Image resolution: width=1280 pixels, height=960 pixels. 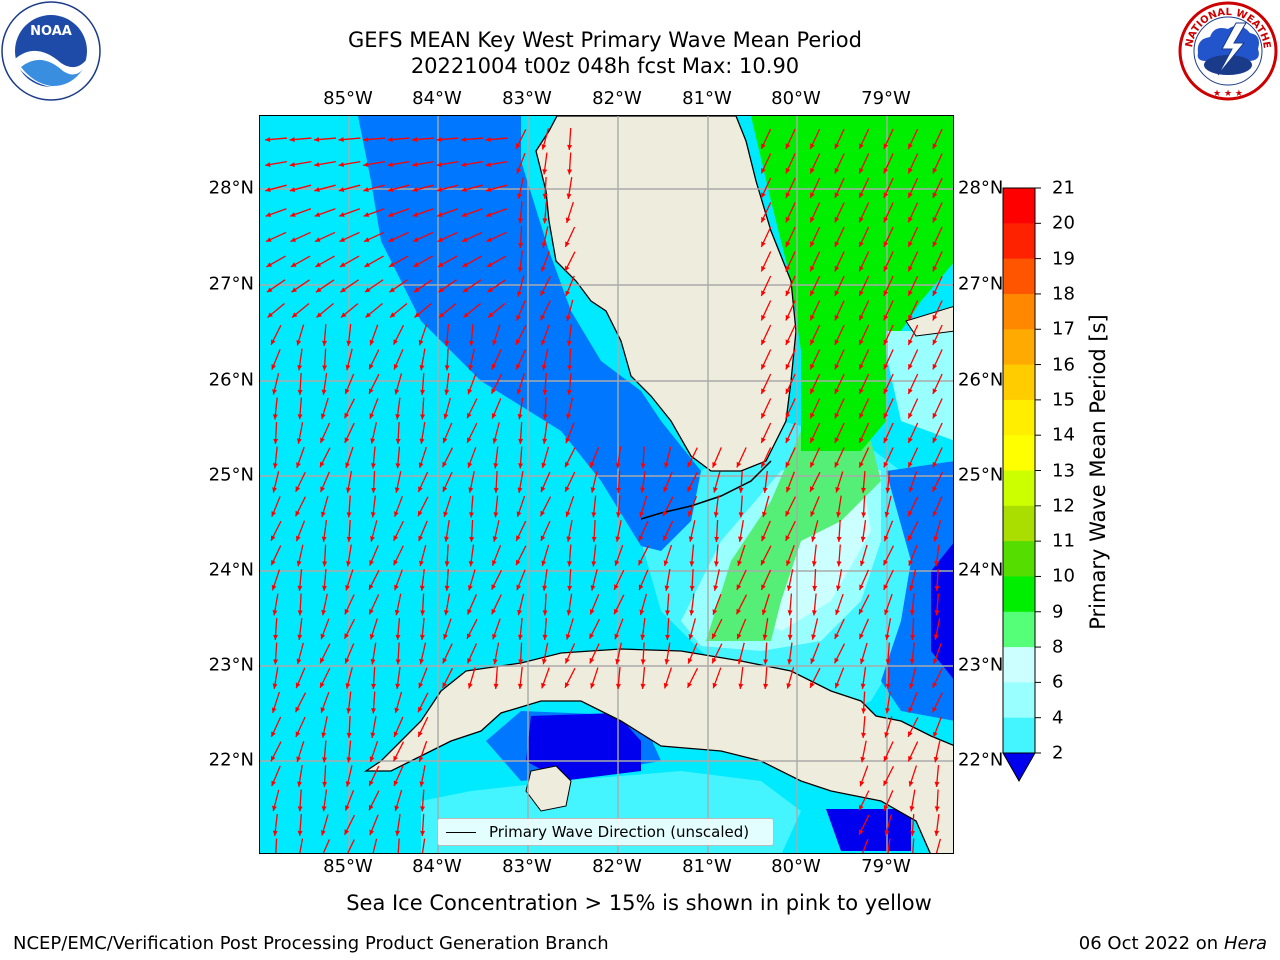 What do you see at coordinates (981, 380) in the screenshot?
I see `lat-label-right: 26°N` at bounding box center [981, 380].